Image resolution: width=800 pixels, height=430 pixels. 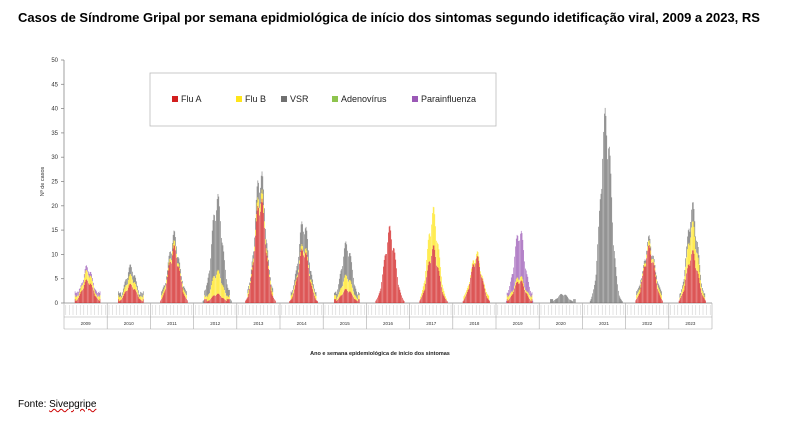 I want to click on bar-2013-w42-flu_b, so click(x=271, y=288).